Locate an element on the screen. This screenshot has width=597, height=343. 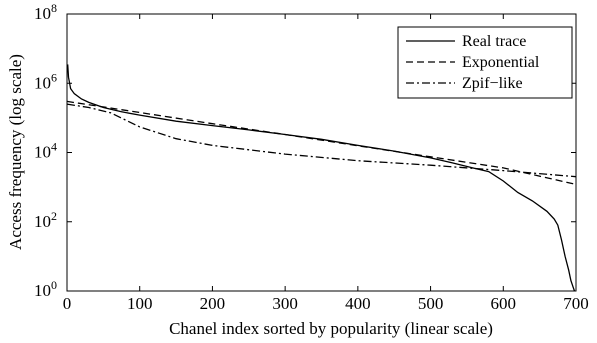
legend-box is located at coordinates (485, 62).